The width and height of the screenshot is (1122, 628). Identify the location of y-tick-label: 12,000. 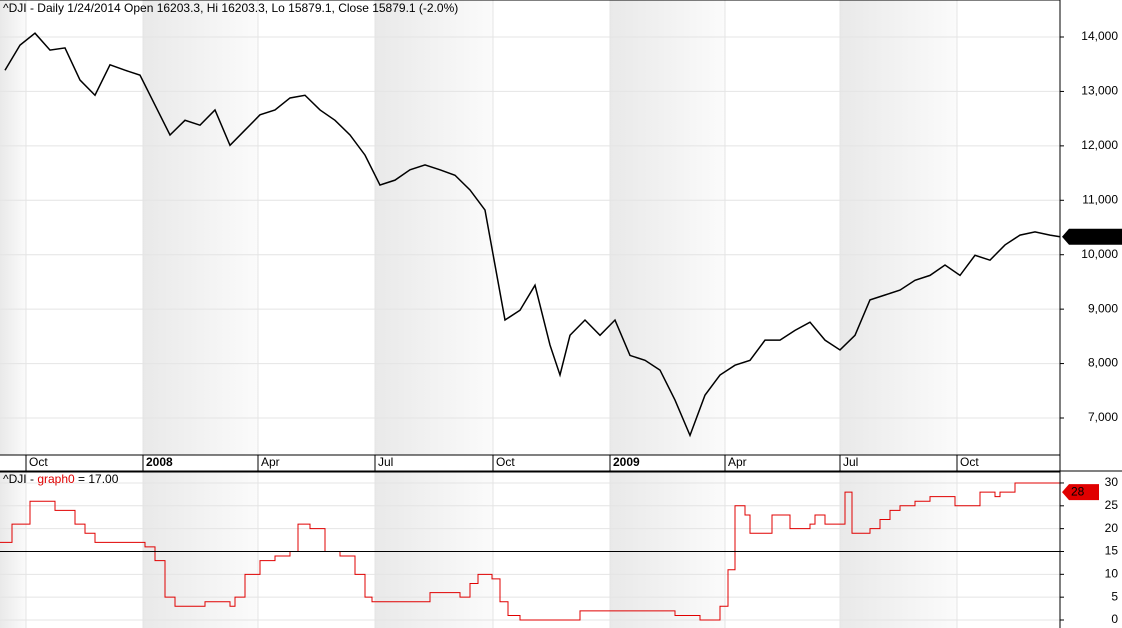
(1099, 145).